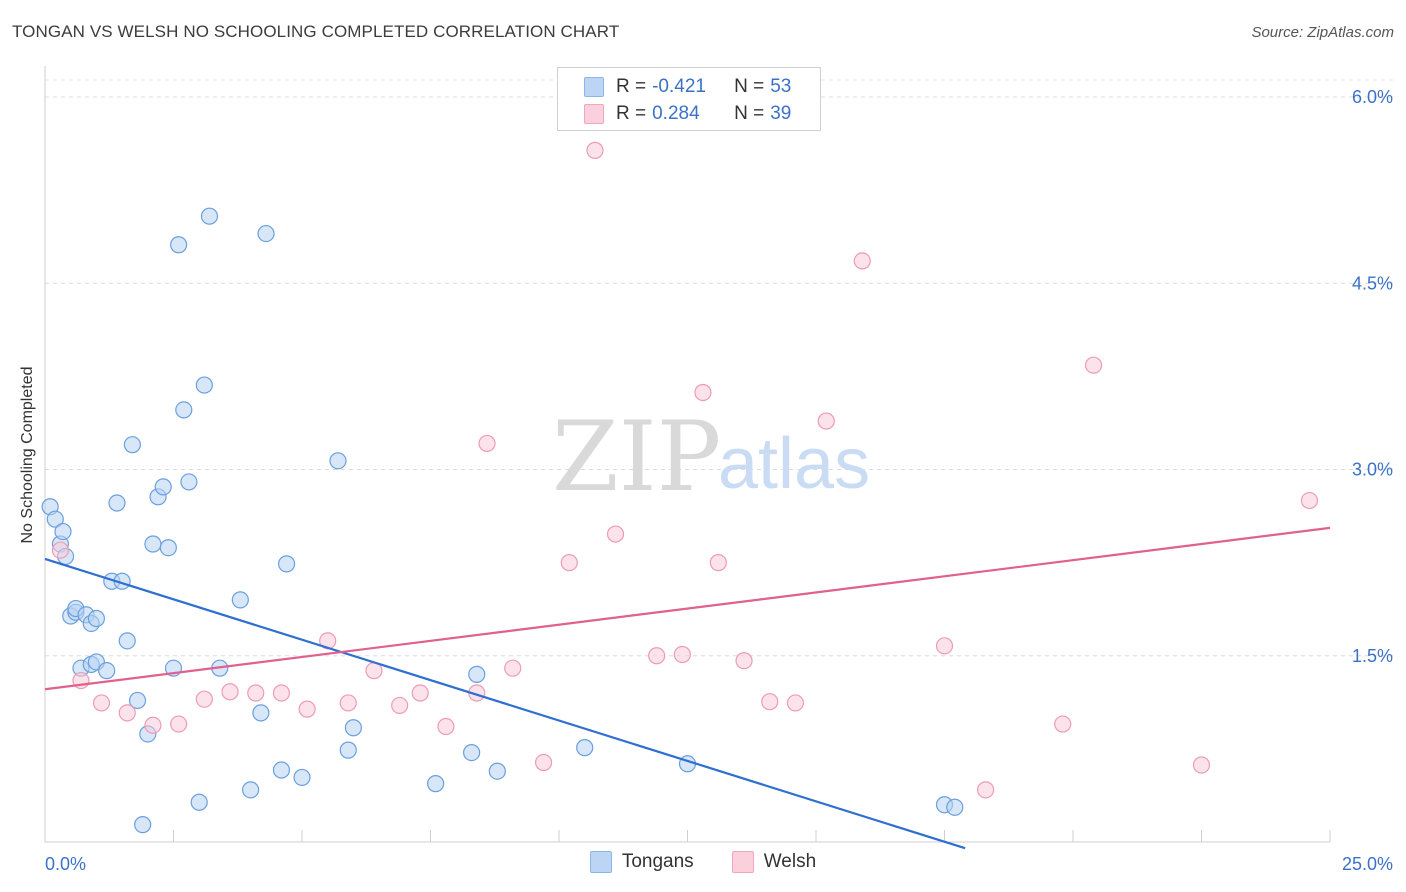 This screenshot has height=892, width=1406. I want to click on legend-swatch-tongans, so click(594, 87).